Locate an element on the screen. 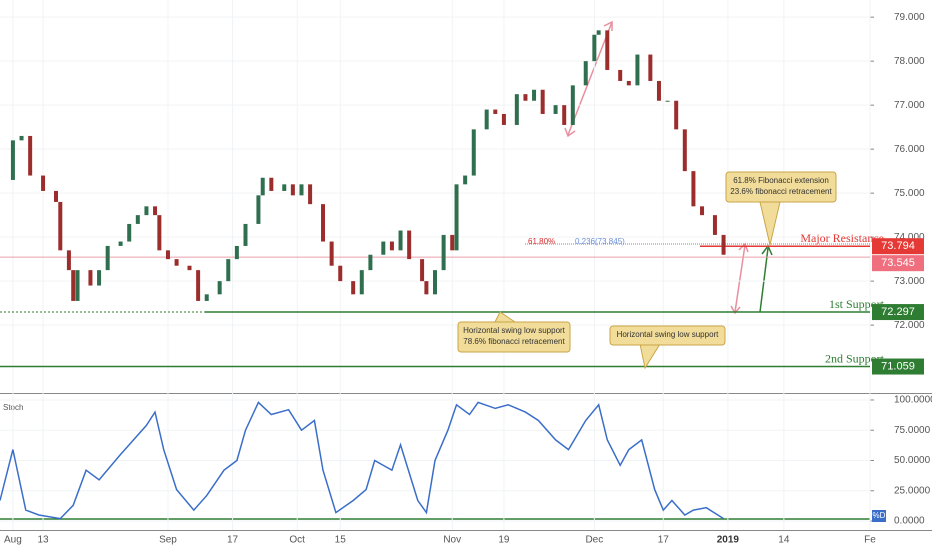 This screenshot has width=932, height=550. y-tick-label: 72.000 is located at coordinates (909, 325).